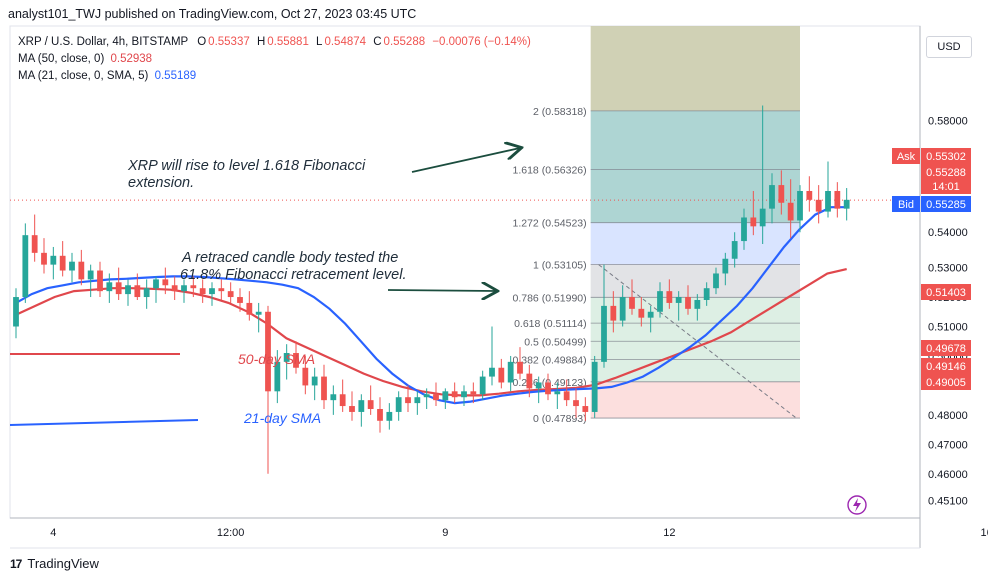 The width and height of the screenshot is (988, 581). Describe the element at coordinates (949, 47) in the screenshot. I see `currency-button: USD` at that location.